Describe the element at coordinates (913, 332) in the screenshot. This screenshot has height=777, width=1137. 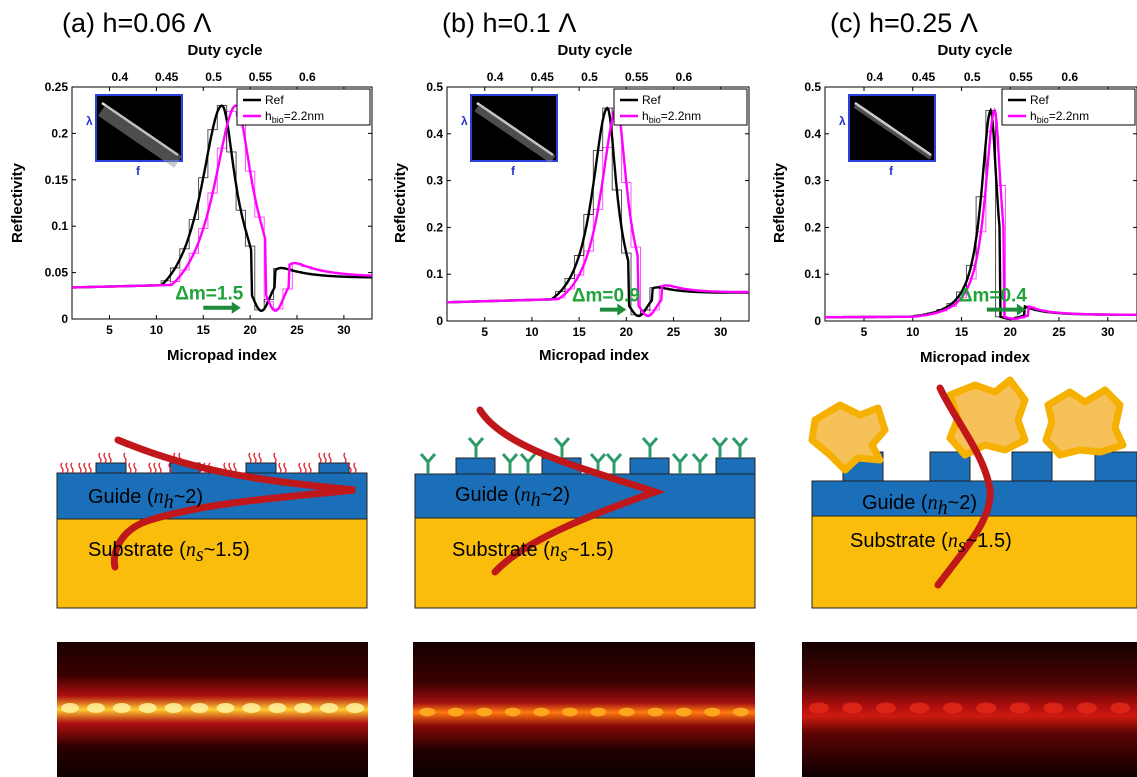
I see `x-tick-label: 10` at that location.